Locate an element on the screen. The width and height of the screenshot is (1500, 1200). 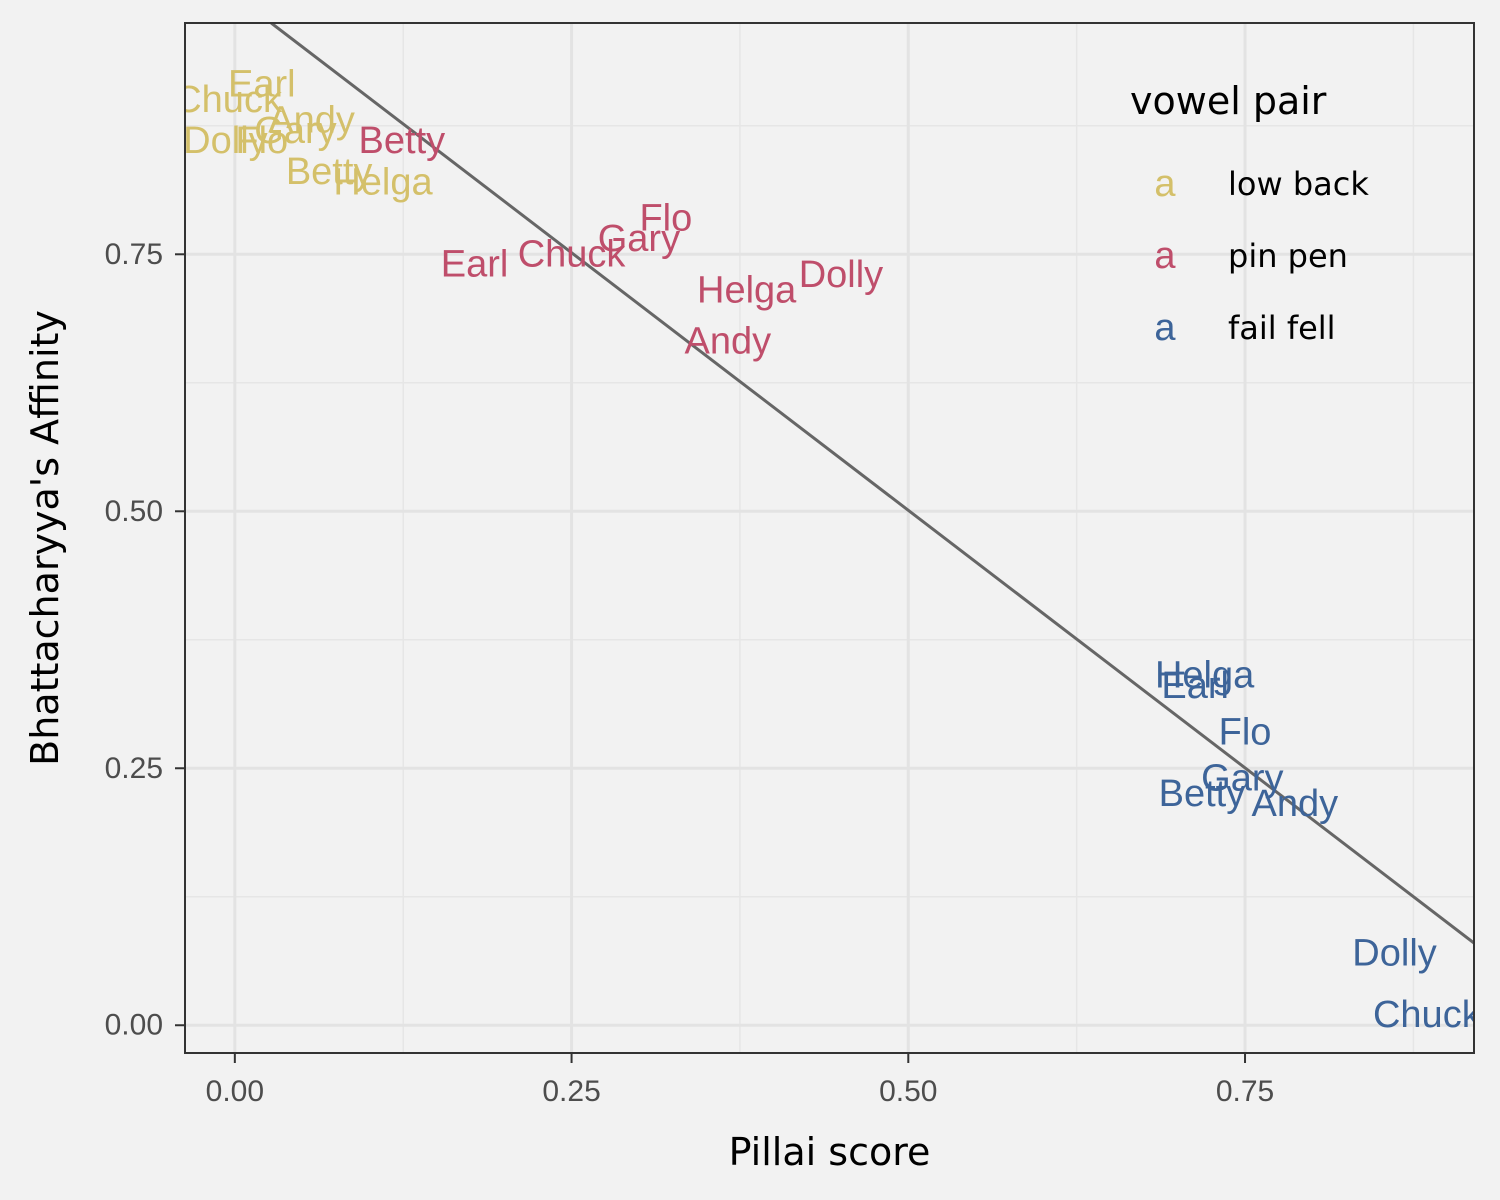
y-tick-label: 0.50 is located at coordinates (134, 511).